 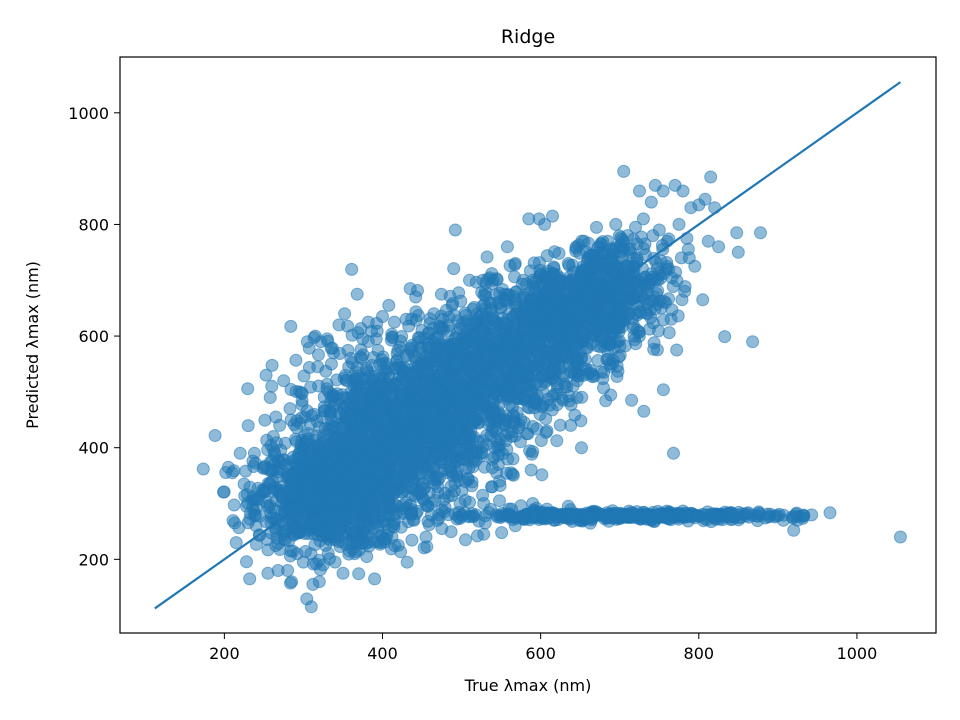 I want to click on x-tick-label: 400, so click(x=382, y=653).